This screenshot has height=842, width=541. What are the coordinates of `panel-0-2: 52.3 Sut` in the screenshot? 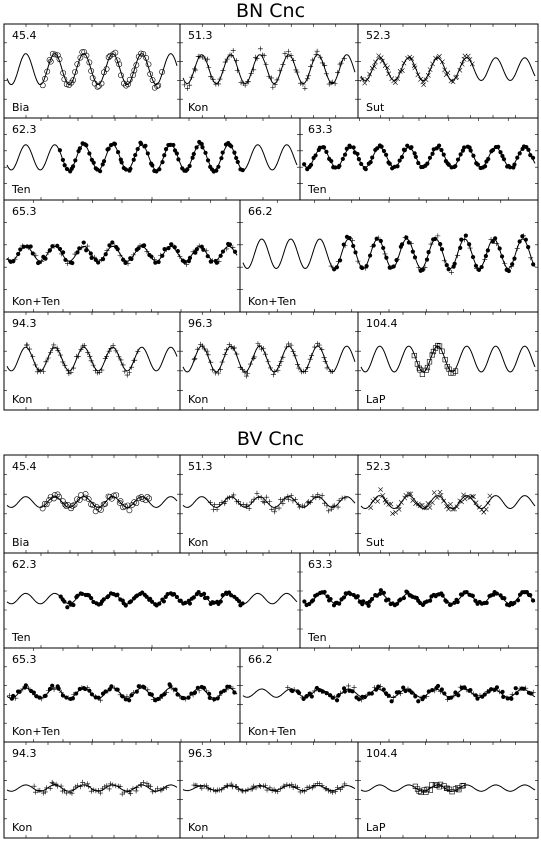 It's located at (448, 71).